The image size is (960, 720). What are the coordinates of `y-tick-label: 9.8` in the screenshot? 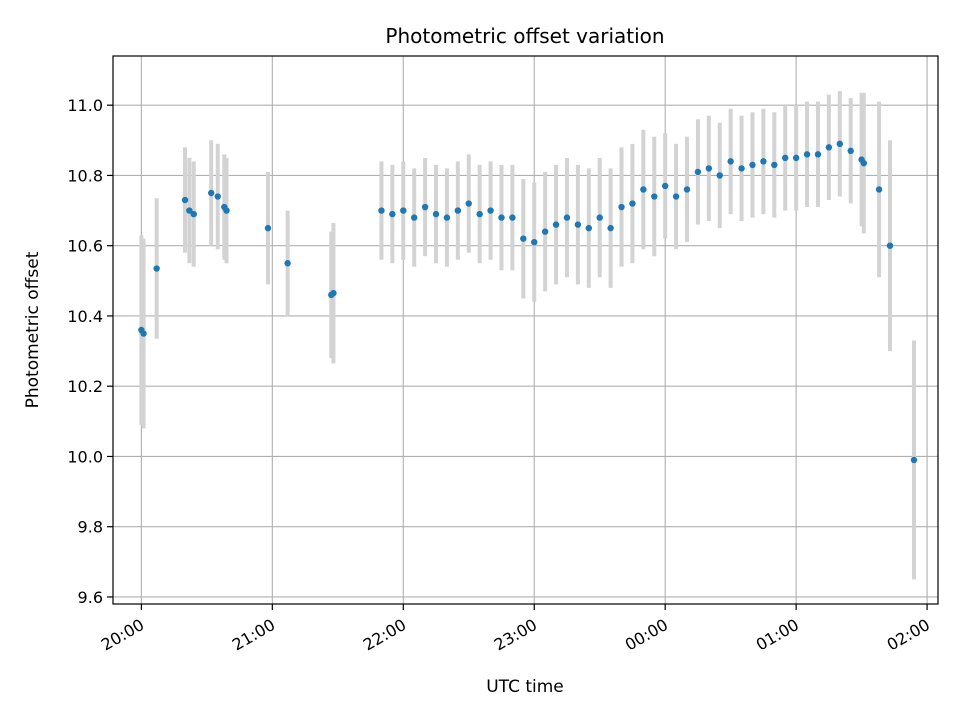 It's located at (90, 527).